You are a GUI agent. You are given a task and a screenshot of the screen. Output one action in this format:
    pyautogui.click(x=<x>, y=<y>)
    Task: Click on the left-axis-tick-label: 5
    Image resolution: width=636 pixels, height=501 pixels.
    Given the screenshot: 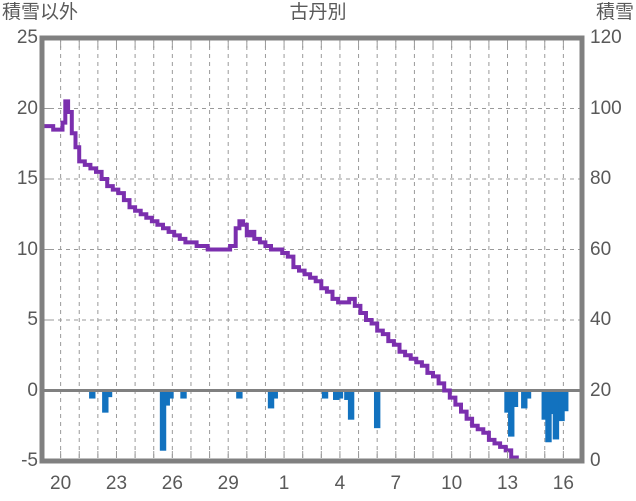 What is the action you would take?
    pyautogui.click(x=32, y=319)
    